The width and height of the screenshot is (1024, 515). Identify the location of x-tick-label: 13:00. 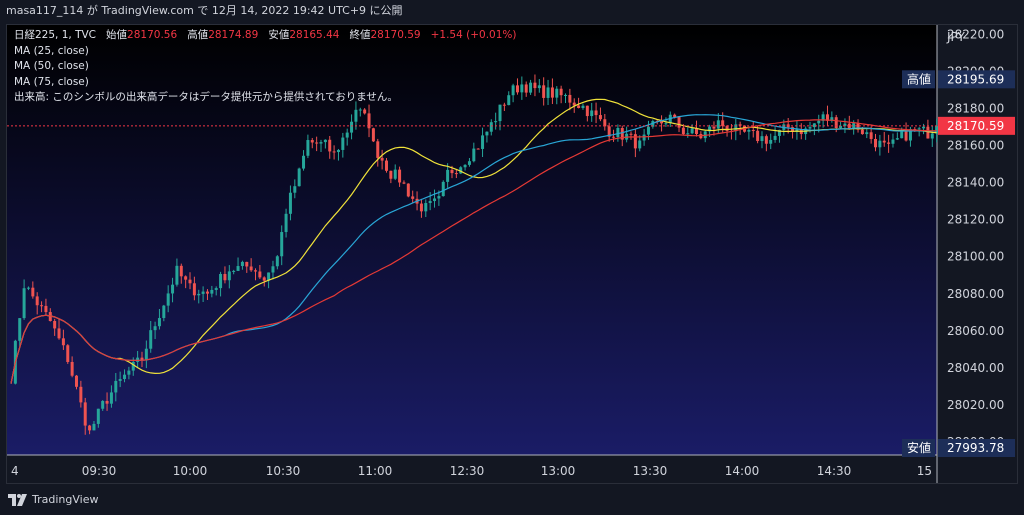
(558, 471).